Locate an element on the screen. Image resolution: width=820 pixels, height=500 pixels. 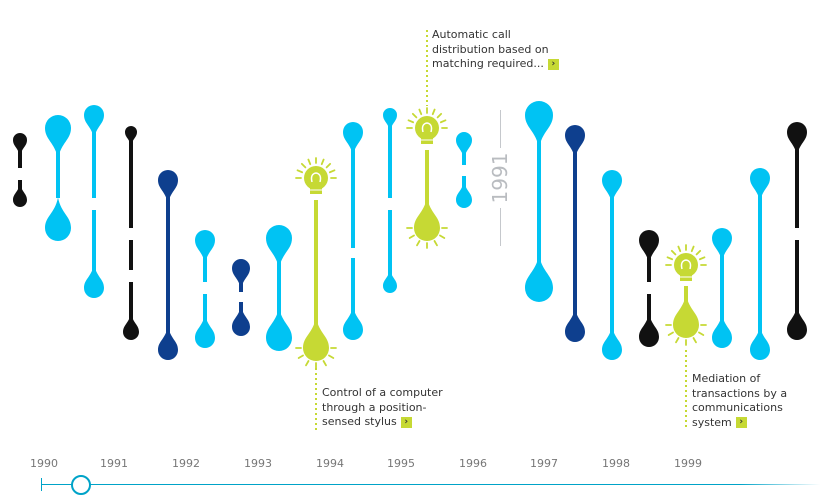
timeline-year-1996: 1996 is located at coordinates (473, 463).